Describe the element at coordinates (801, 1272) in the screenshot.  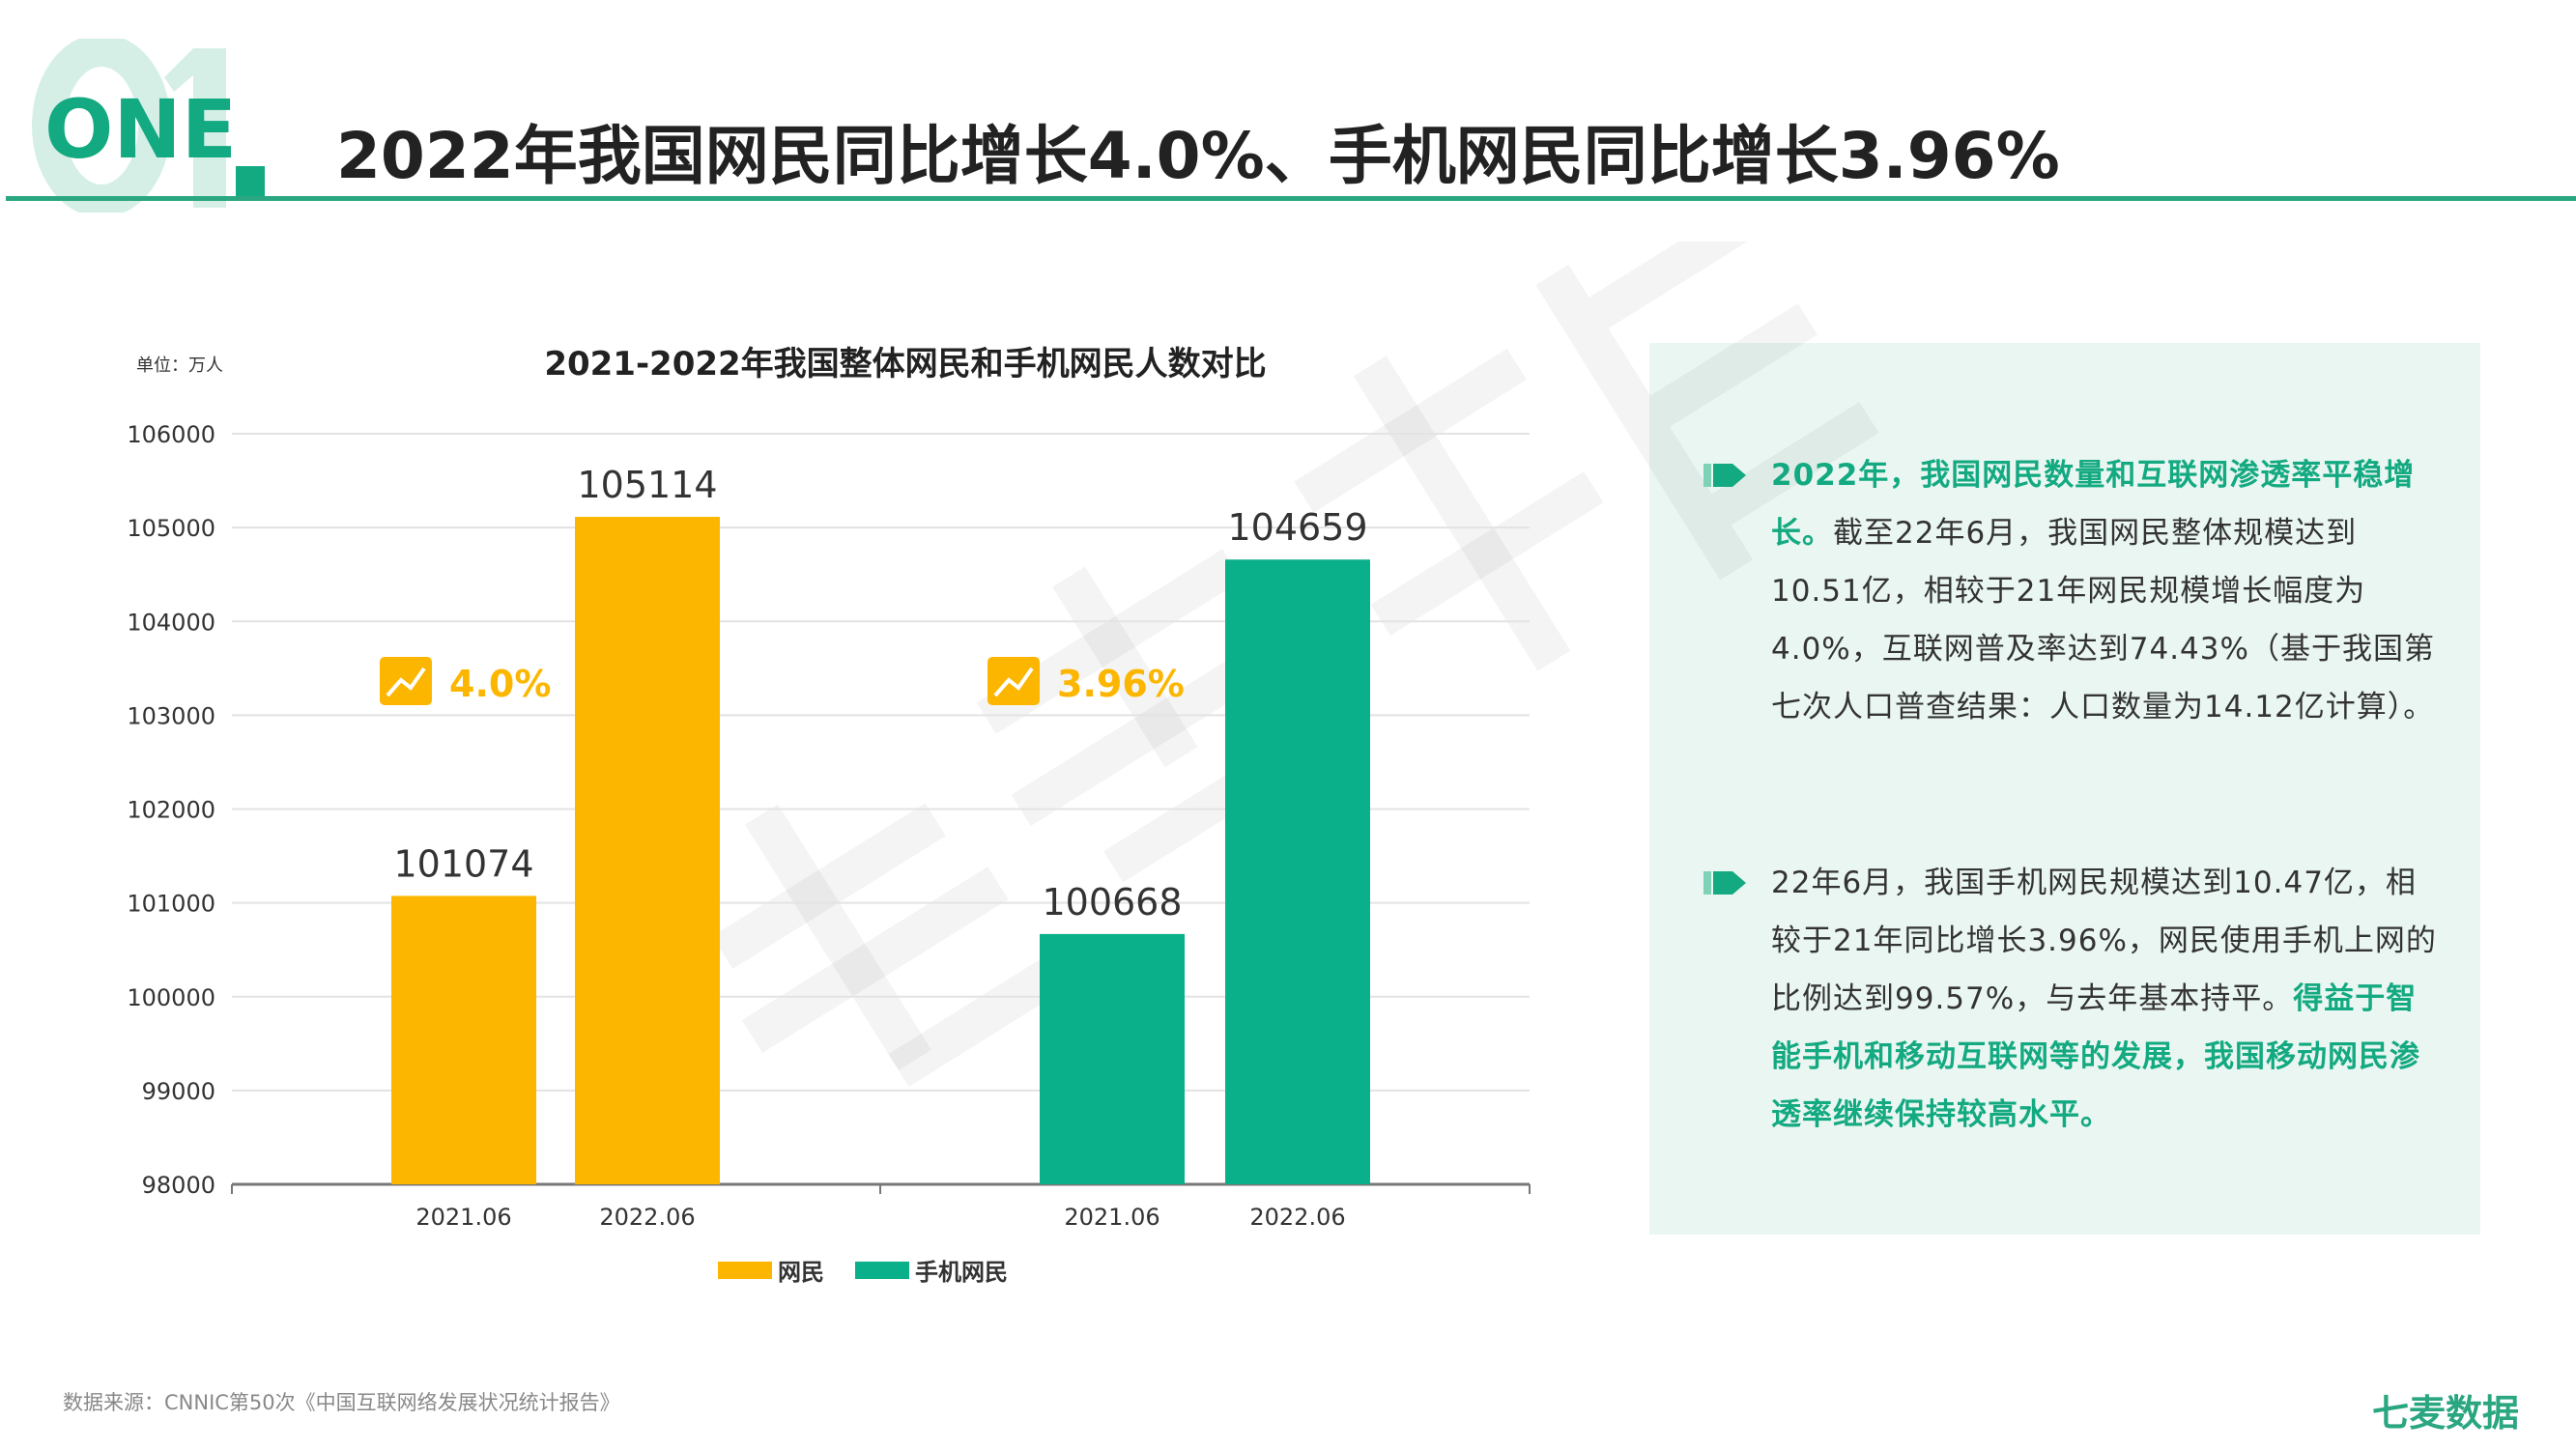
I see `legend-label: 网民` at that location.